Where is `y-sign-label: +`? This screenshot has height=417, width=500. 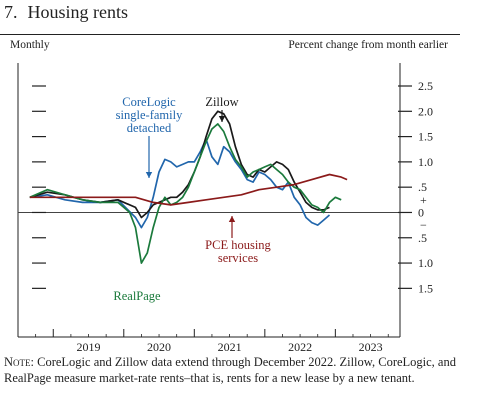
y-sign-label: + is located at coordinates (423, 200).